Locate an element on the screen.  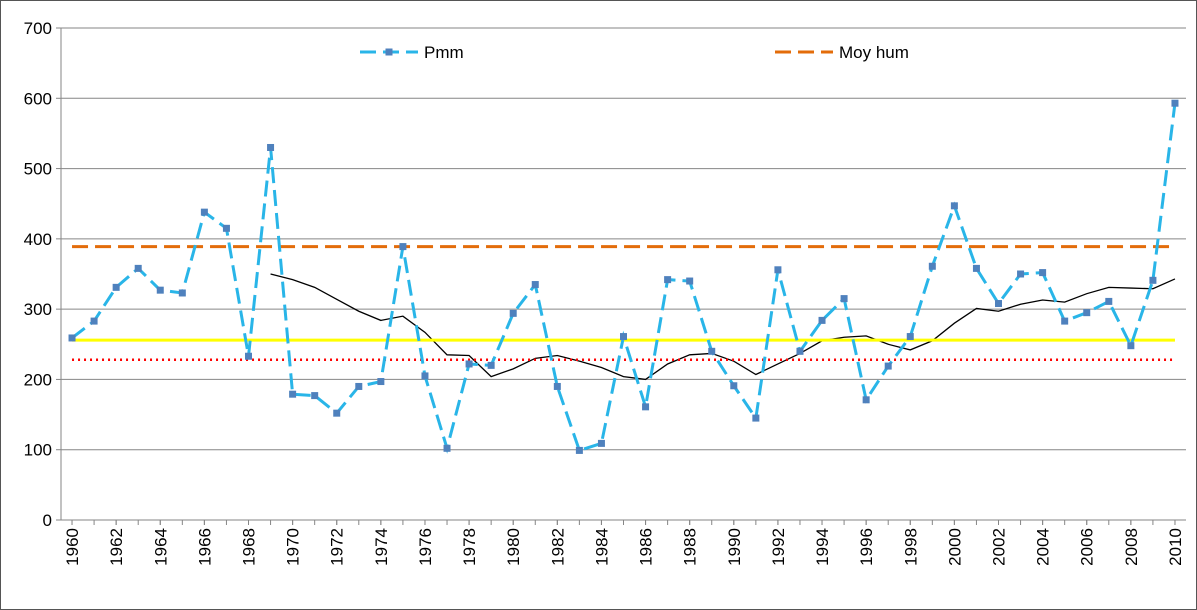
x-tick-label: 1962 is located at coordinates (116, 547).